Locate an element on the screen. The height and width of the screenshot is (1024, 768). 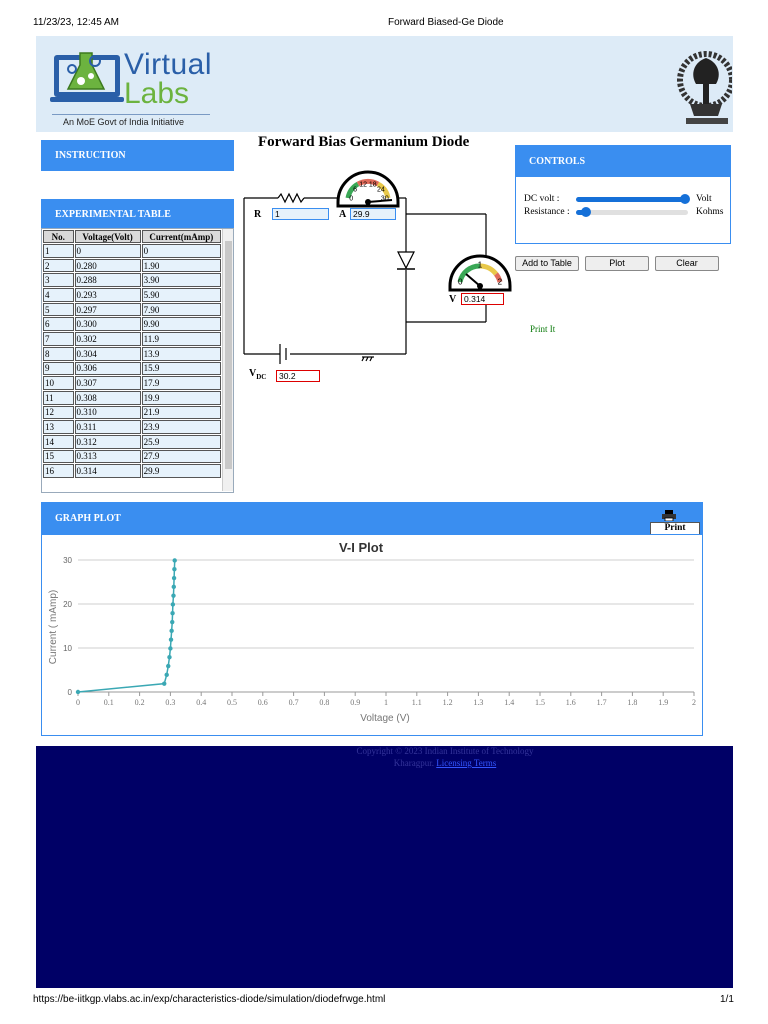
table-header-0: No. is located at coordinates (58, 236).